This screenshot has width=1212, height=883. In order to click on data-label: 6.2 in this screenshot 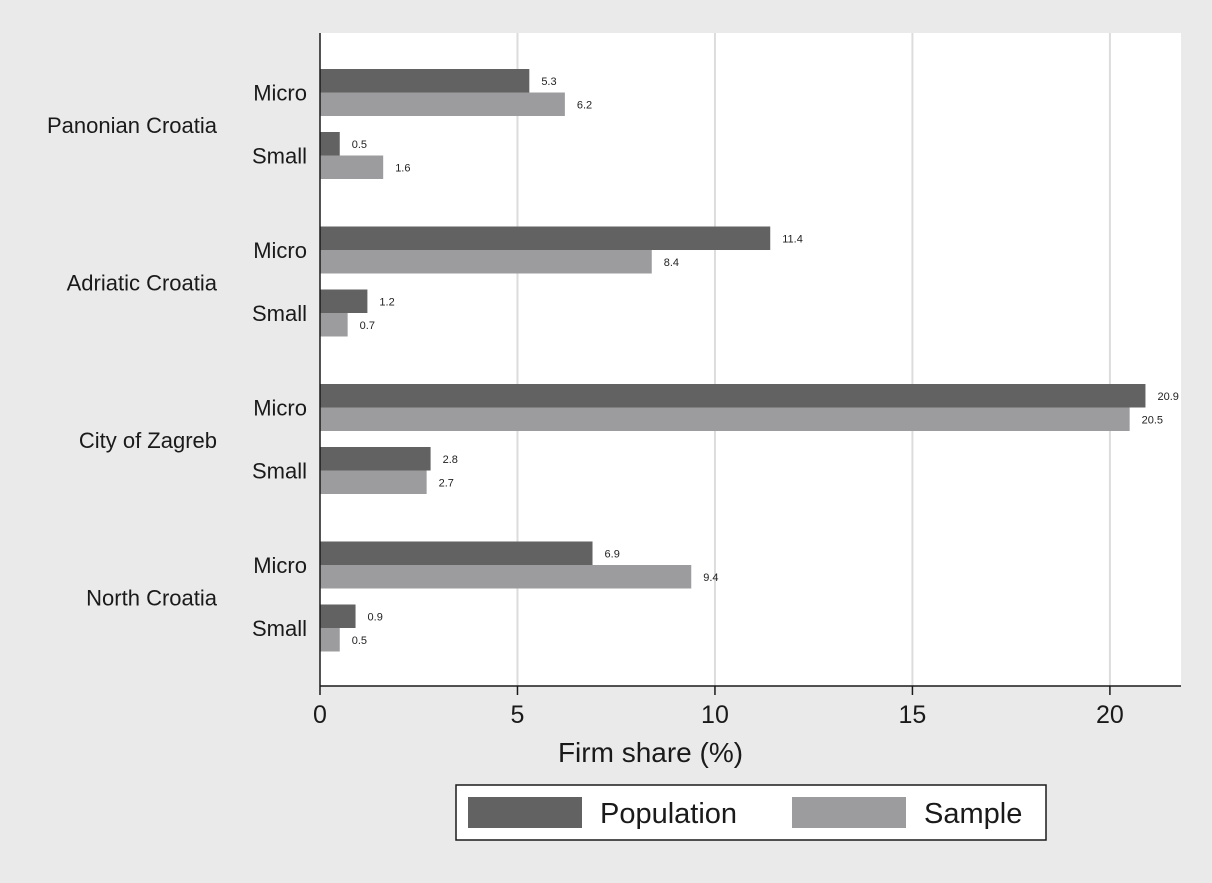, I will do `click(584, 105)`.